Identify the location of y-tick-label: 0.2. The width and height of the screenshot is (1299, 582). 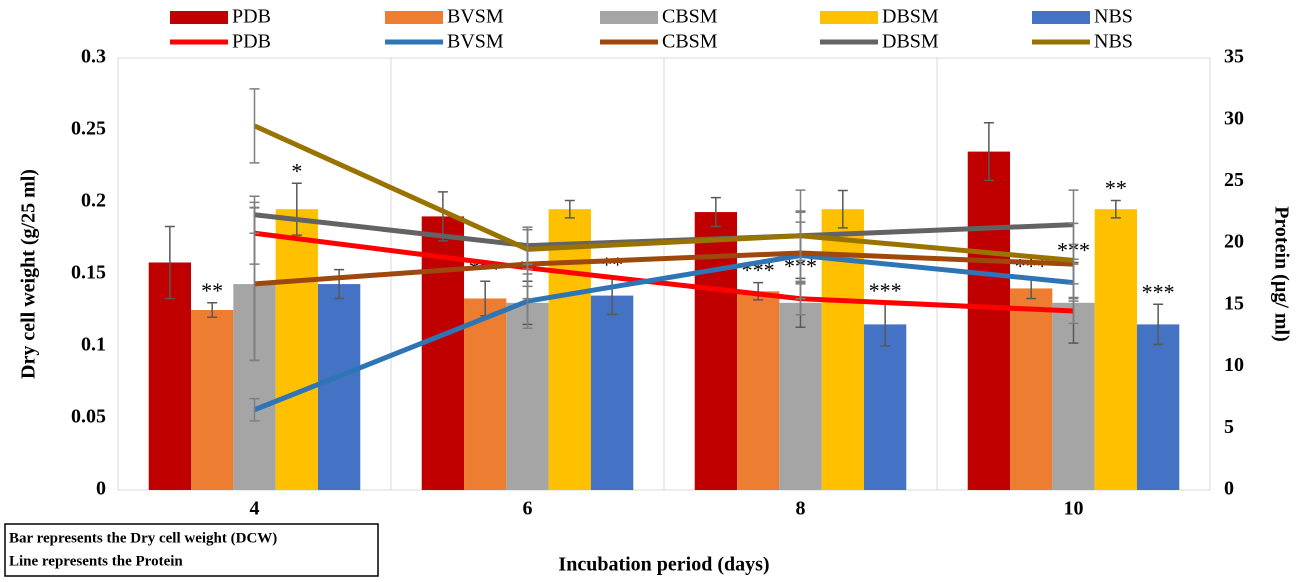
(93, 201).